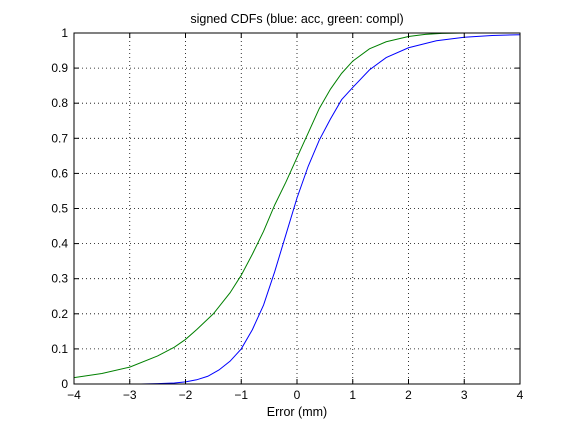 This screenshot has width=576, height=432. Describe the element at coordinates (241, 395) in the screenshot. I see `x-tick-label: −1` at that location.